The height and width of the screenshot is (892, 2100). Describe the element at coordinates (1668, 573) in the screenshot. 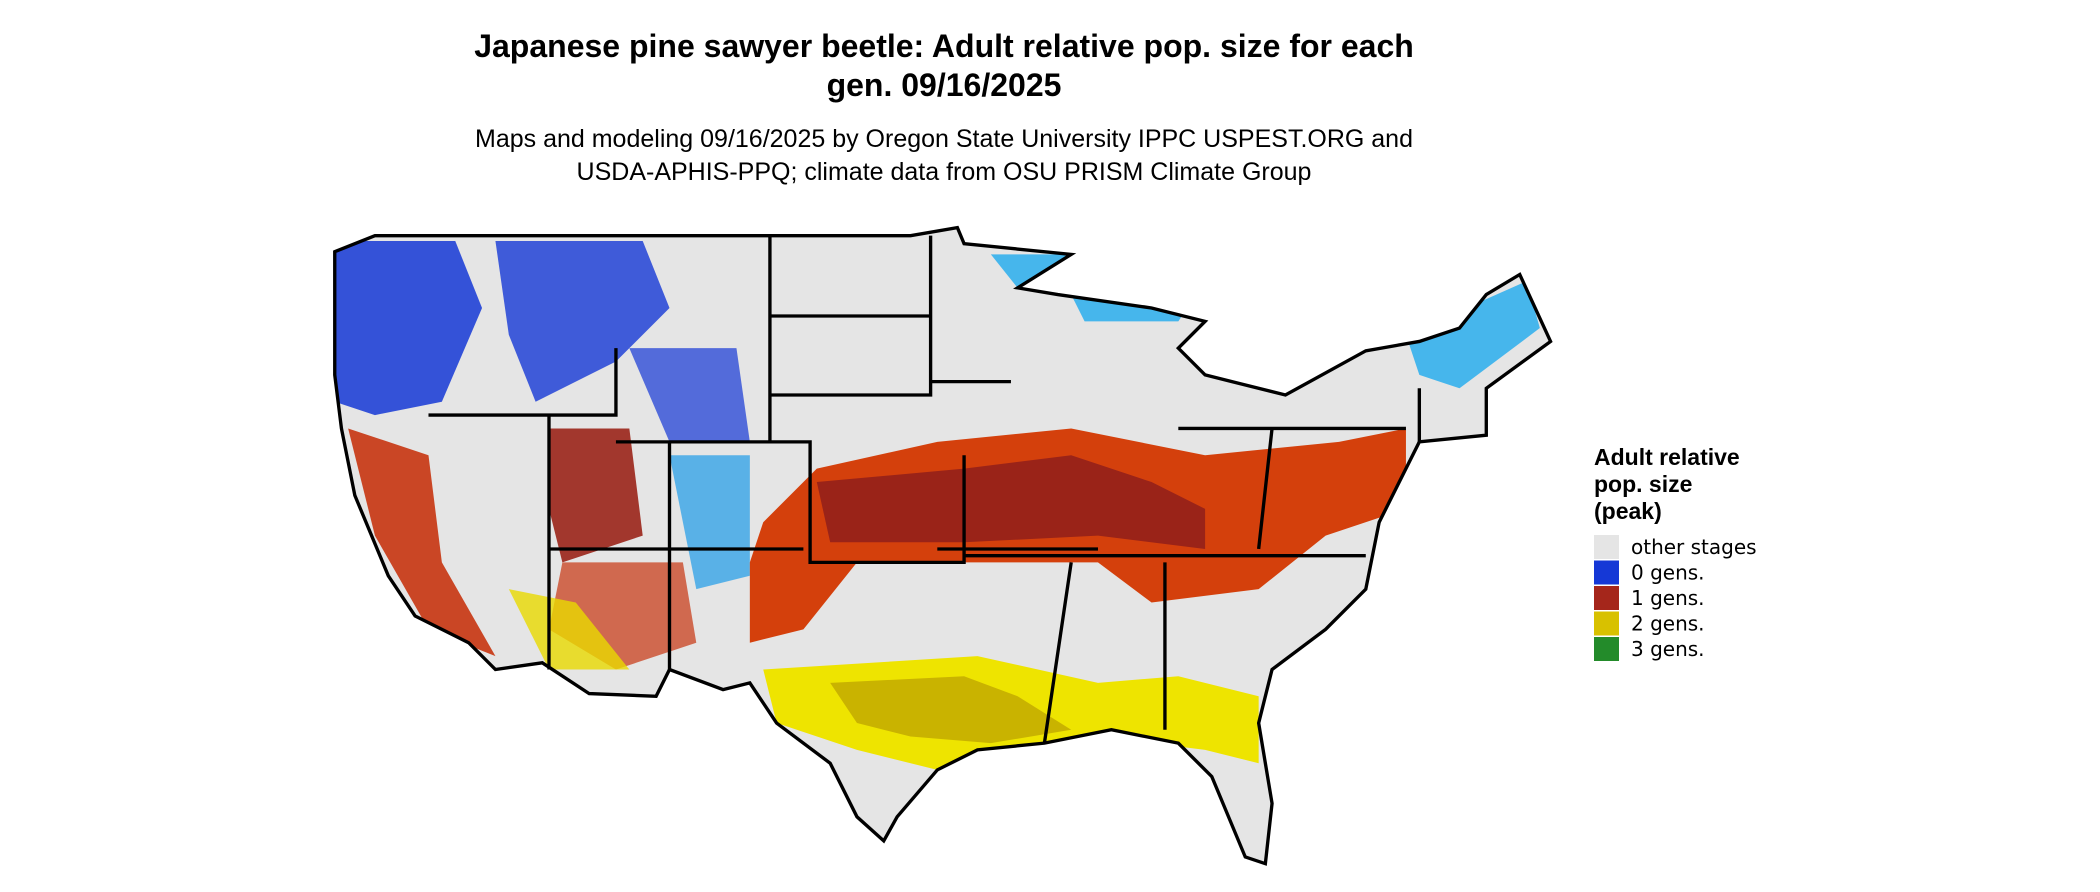

I see `legend-label: 0 gens.` at that location.